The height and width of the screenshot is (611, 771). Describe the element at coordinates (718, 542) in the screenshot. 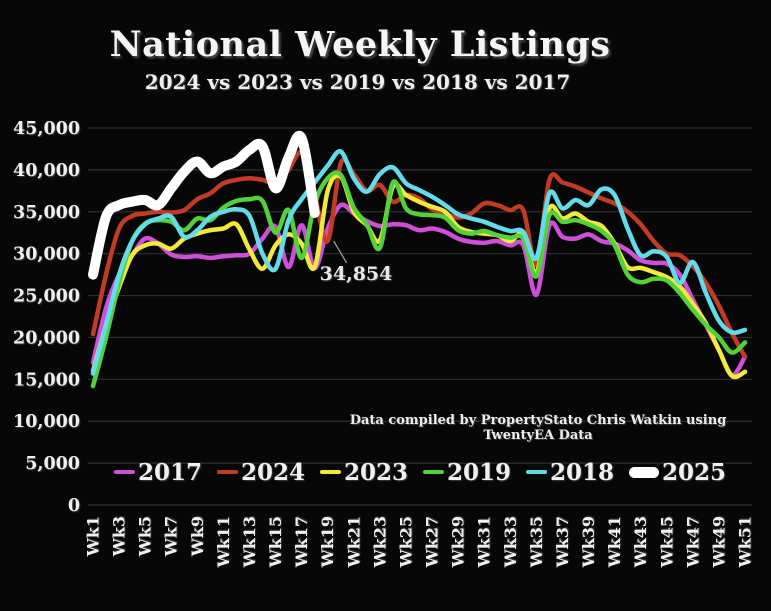

I see `x-tick-label: Wk49` at that location.